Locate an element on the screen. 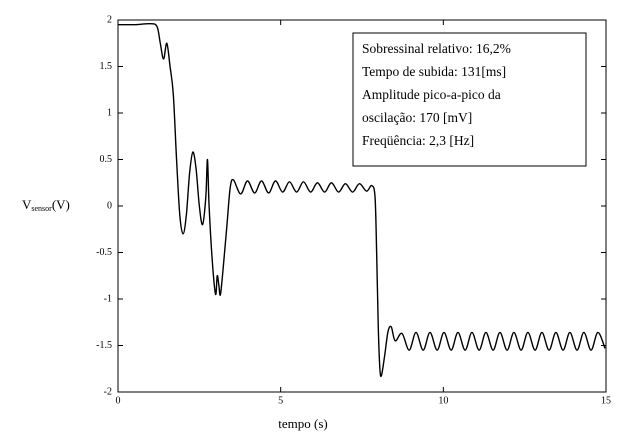 This screenshot has width=621, height=433. annotation-line: Tempo de subida: 131[ms] is located at coordinates (434, 71).